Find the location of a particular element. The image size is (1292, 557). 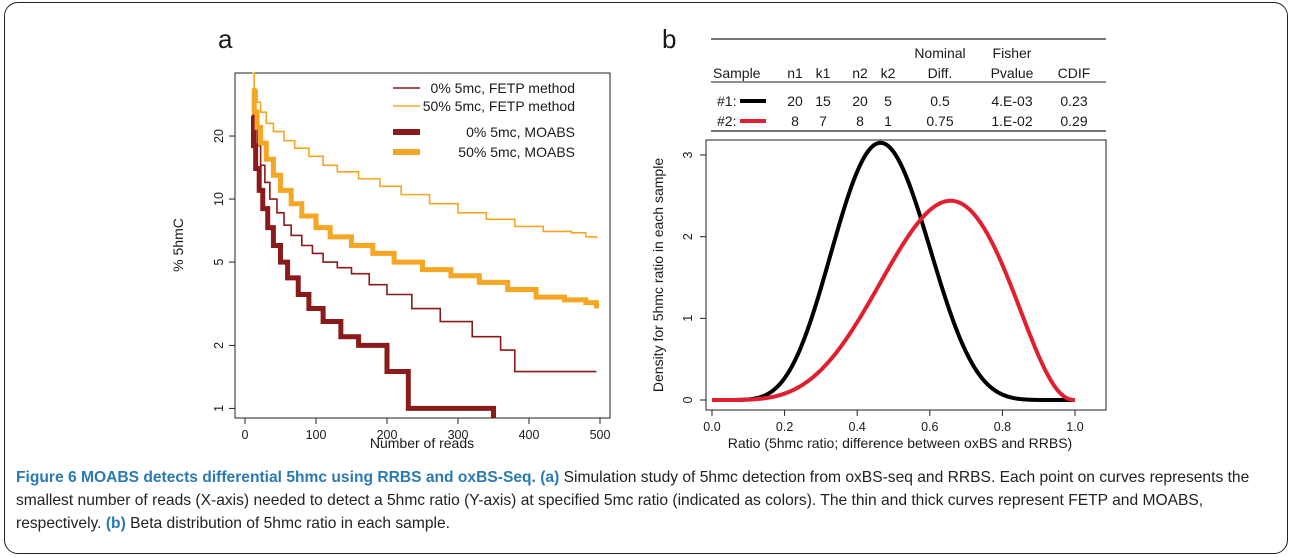

legend-label-3: 0% 5mc, MOABS is located at coordinates (520, 132).